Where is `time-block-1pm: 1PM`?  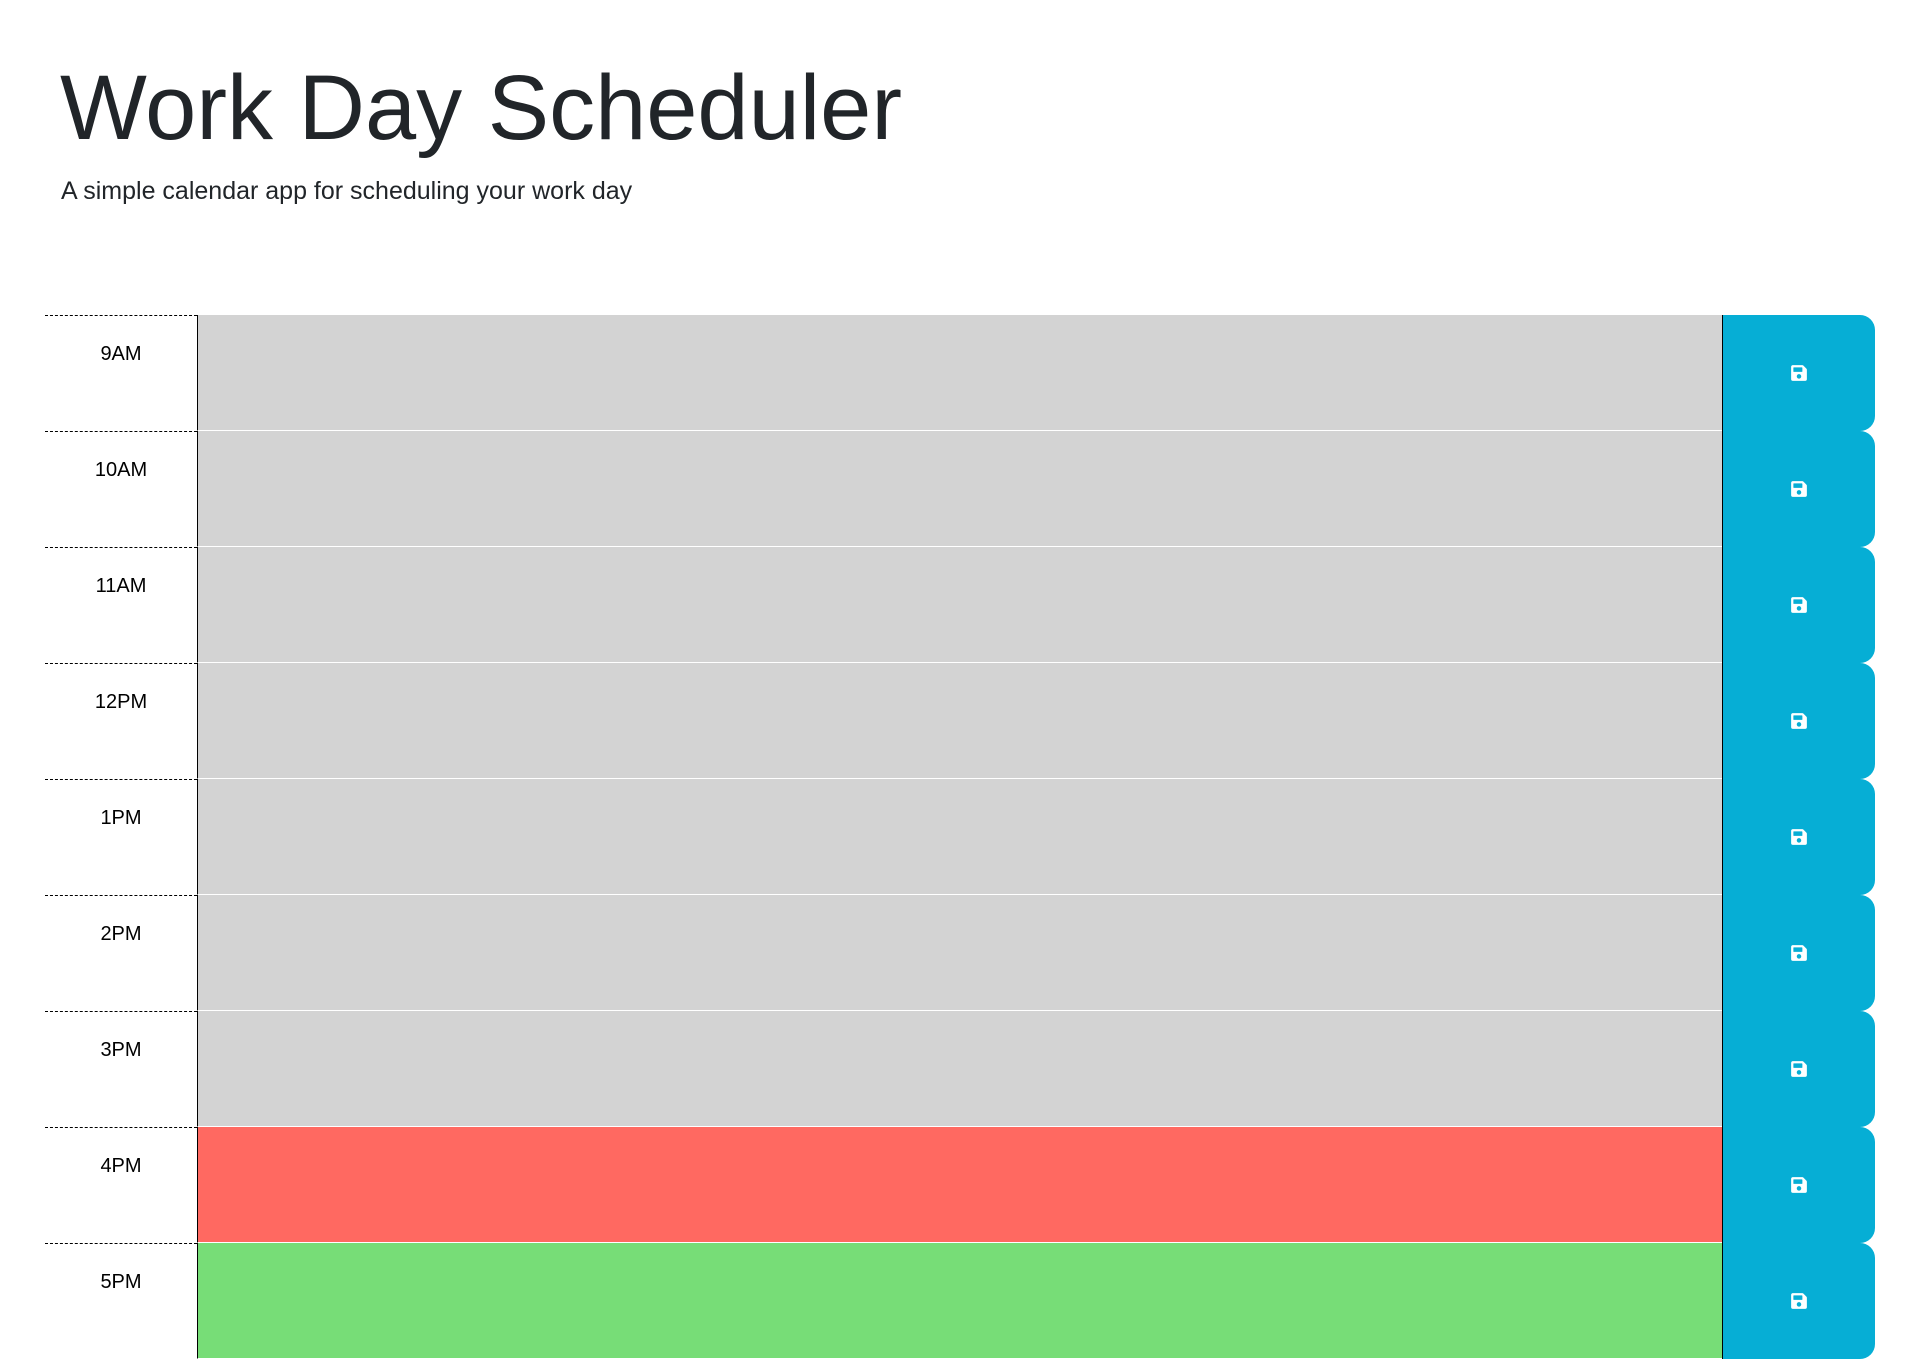
time-block-1pm: 1PM is located at coordinates (960, 837).